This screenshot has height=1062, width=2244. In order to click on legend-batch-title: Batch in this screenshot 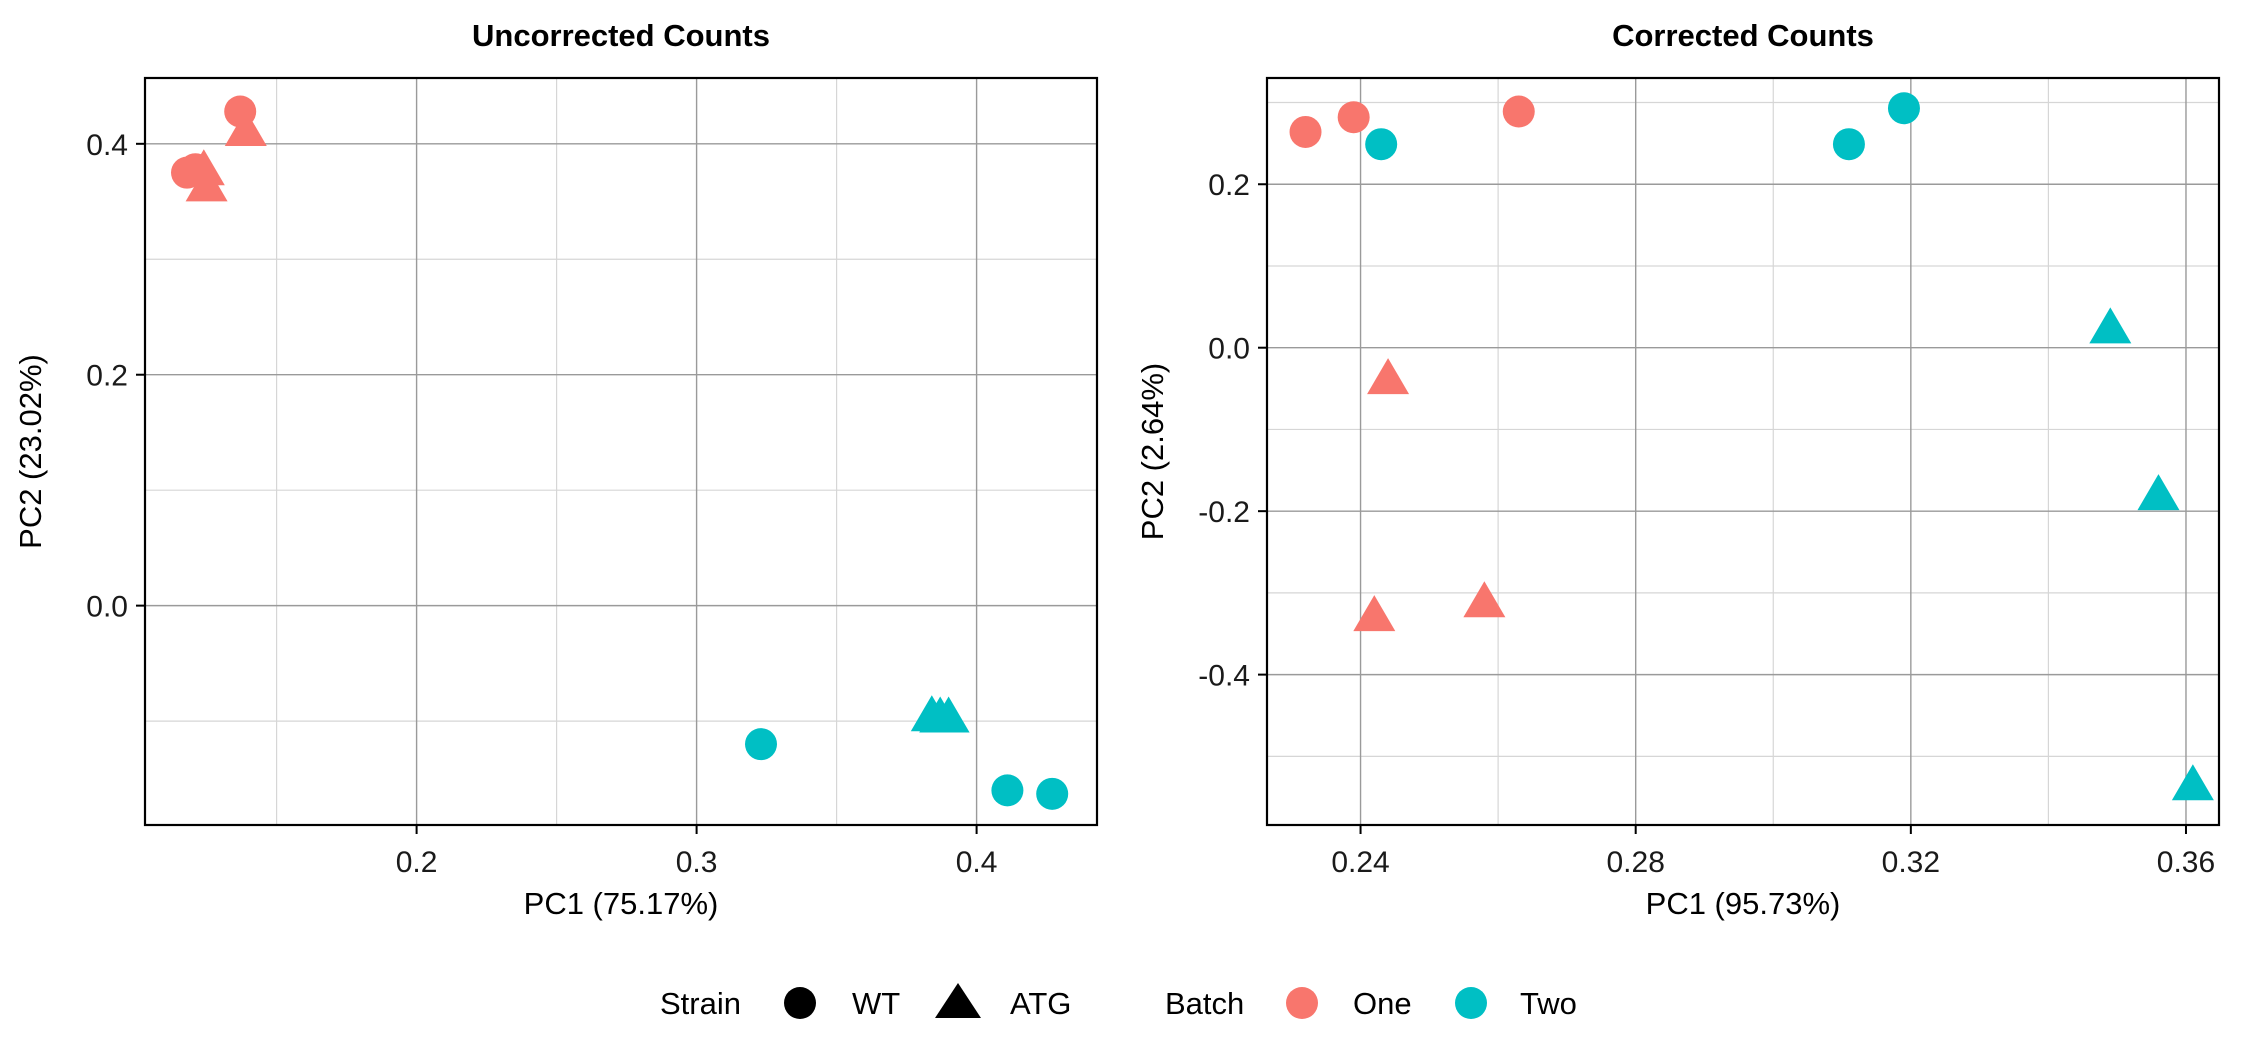, I will do `click(1204, 1003)`.